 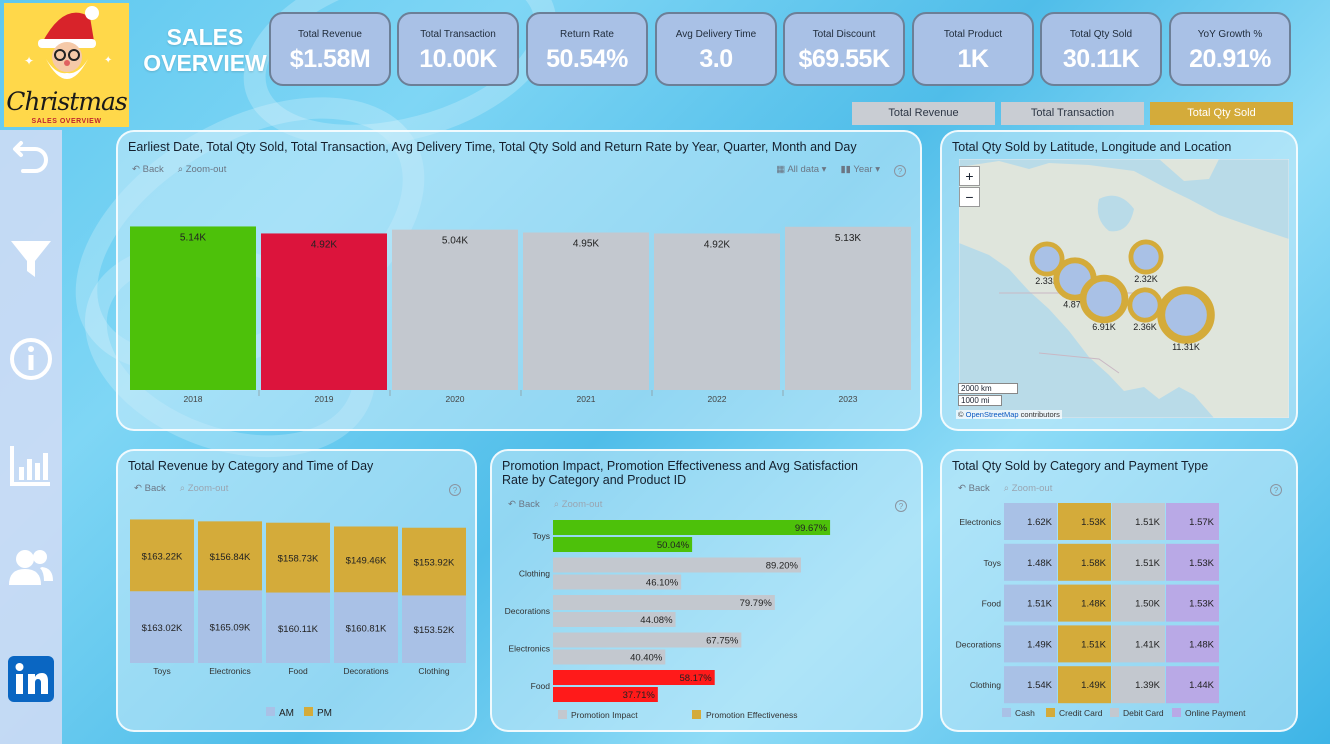 What do you see at coordinates (31, 465) in the screenshot?
I see `bar-chart-icon` at bounding box center [31, 465].